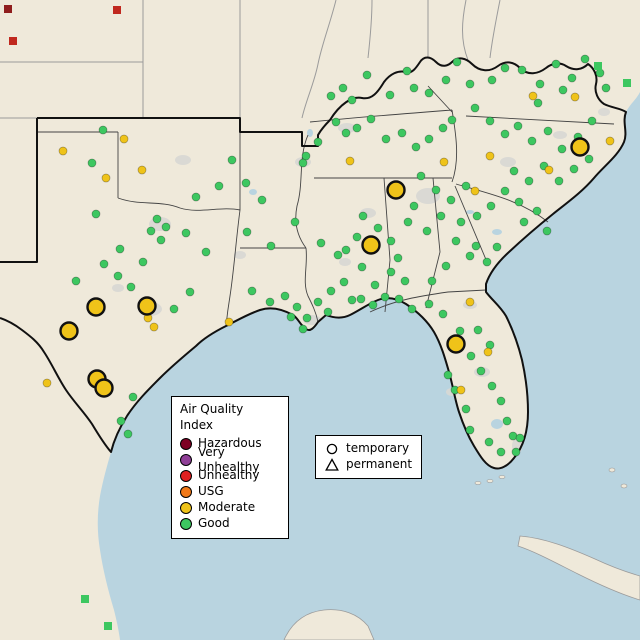  Describe the element at coordinates (211, 491) in the screenshot. I see `aqi-legend-label: USG` at that location.